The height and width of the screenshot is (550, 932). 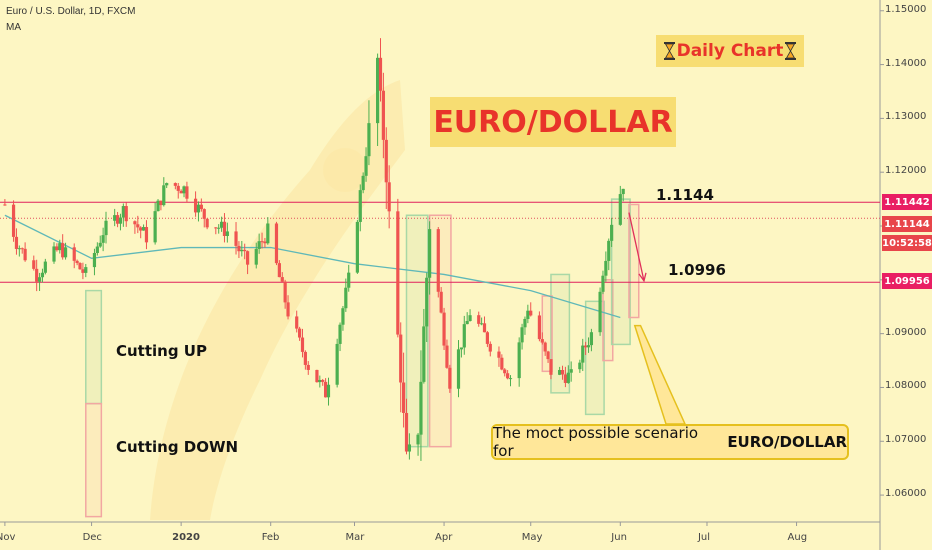 What do you see at coordinates (560, 333) in the screenshot?
I see `range-box` at bounding box center [560, 333].